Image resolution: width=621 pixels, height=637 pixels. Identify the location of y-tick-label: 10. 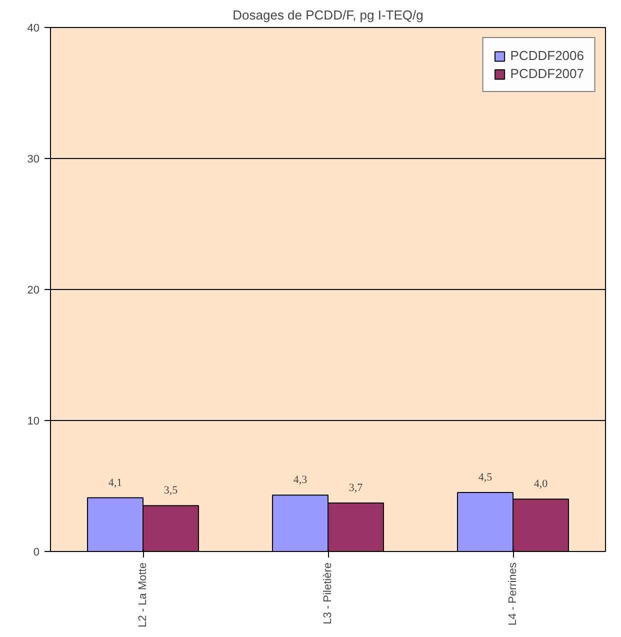
(33, 422).